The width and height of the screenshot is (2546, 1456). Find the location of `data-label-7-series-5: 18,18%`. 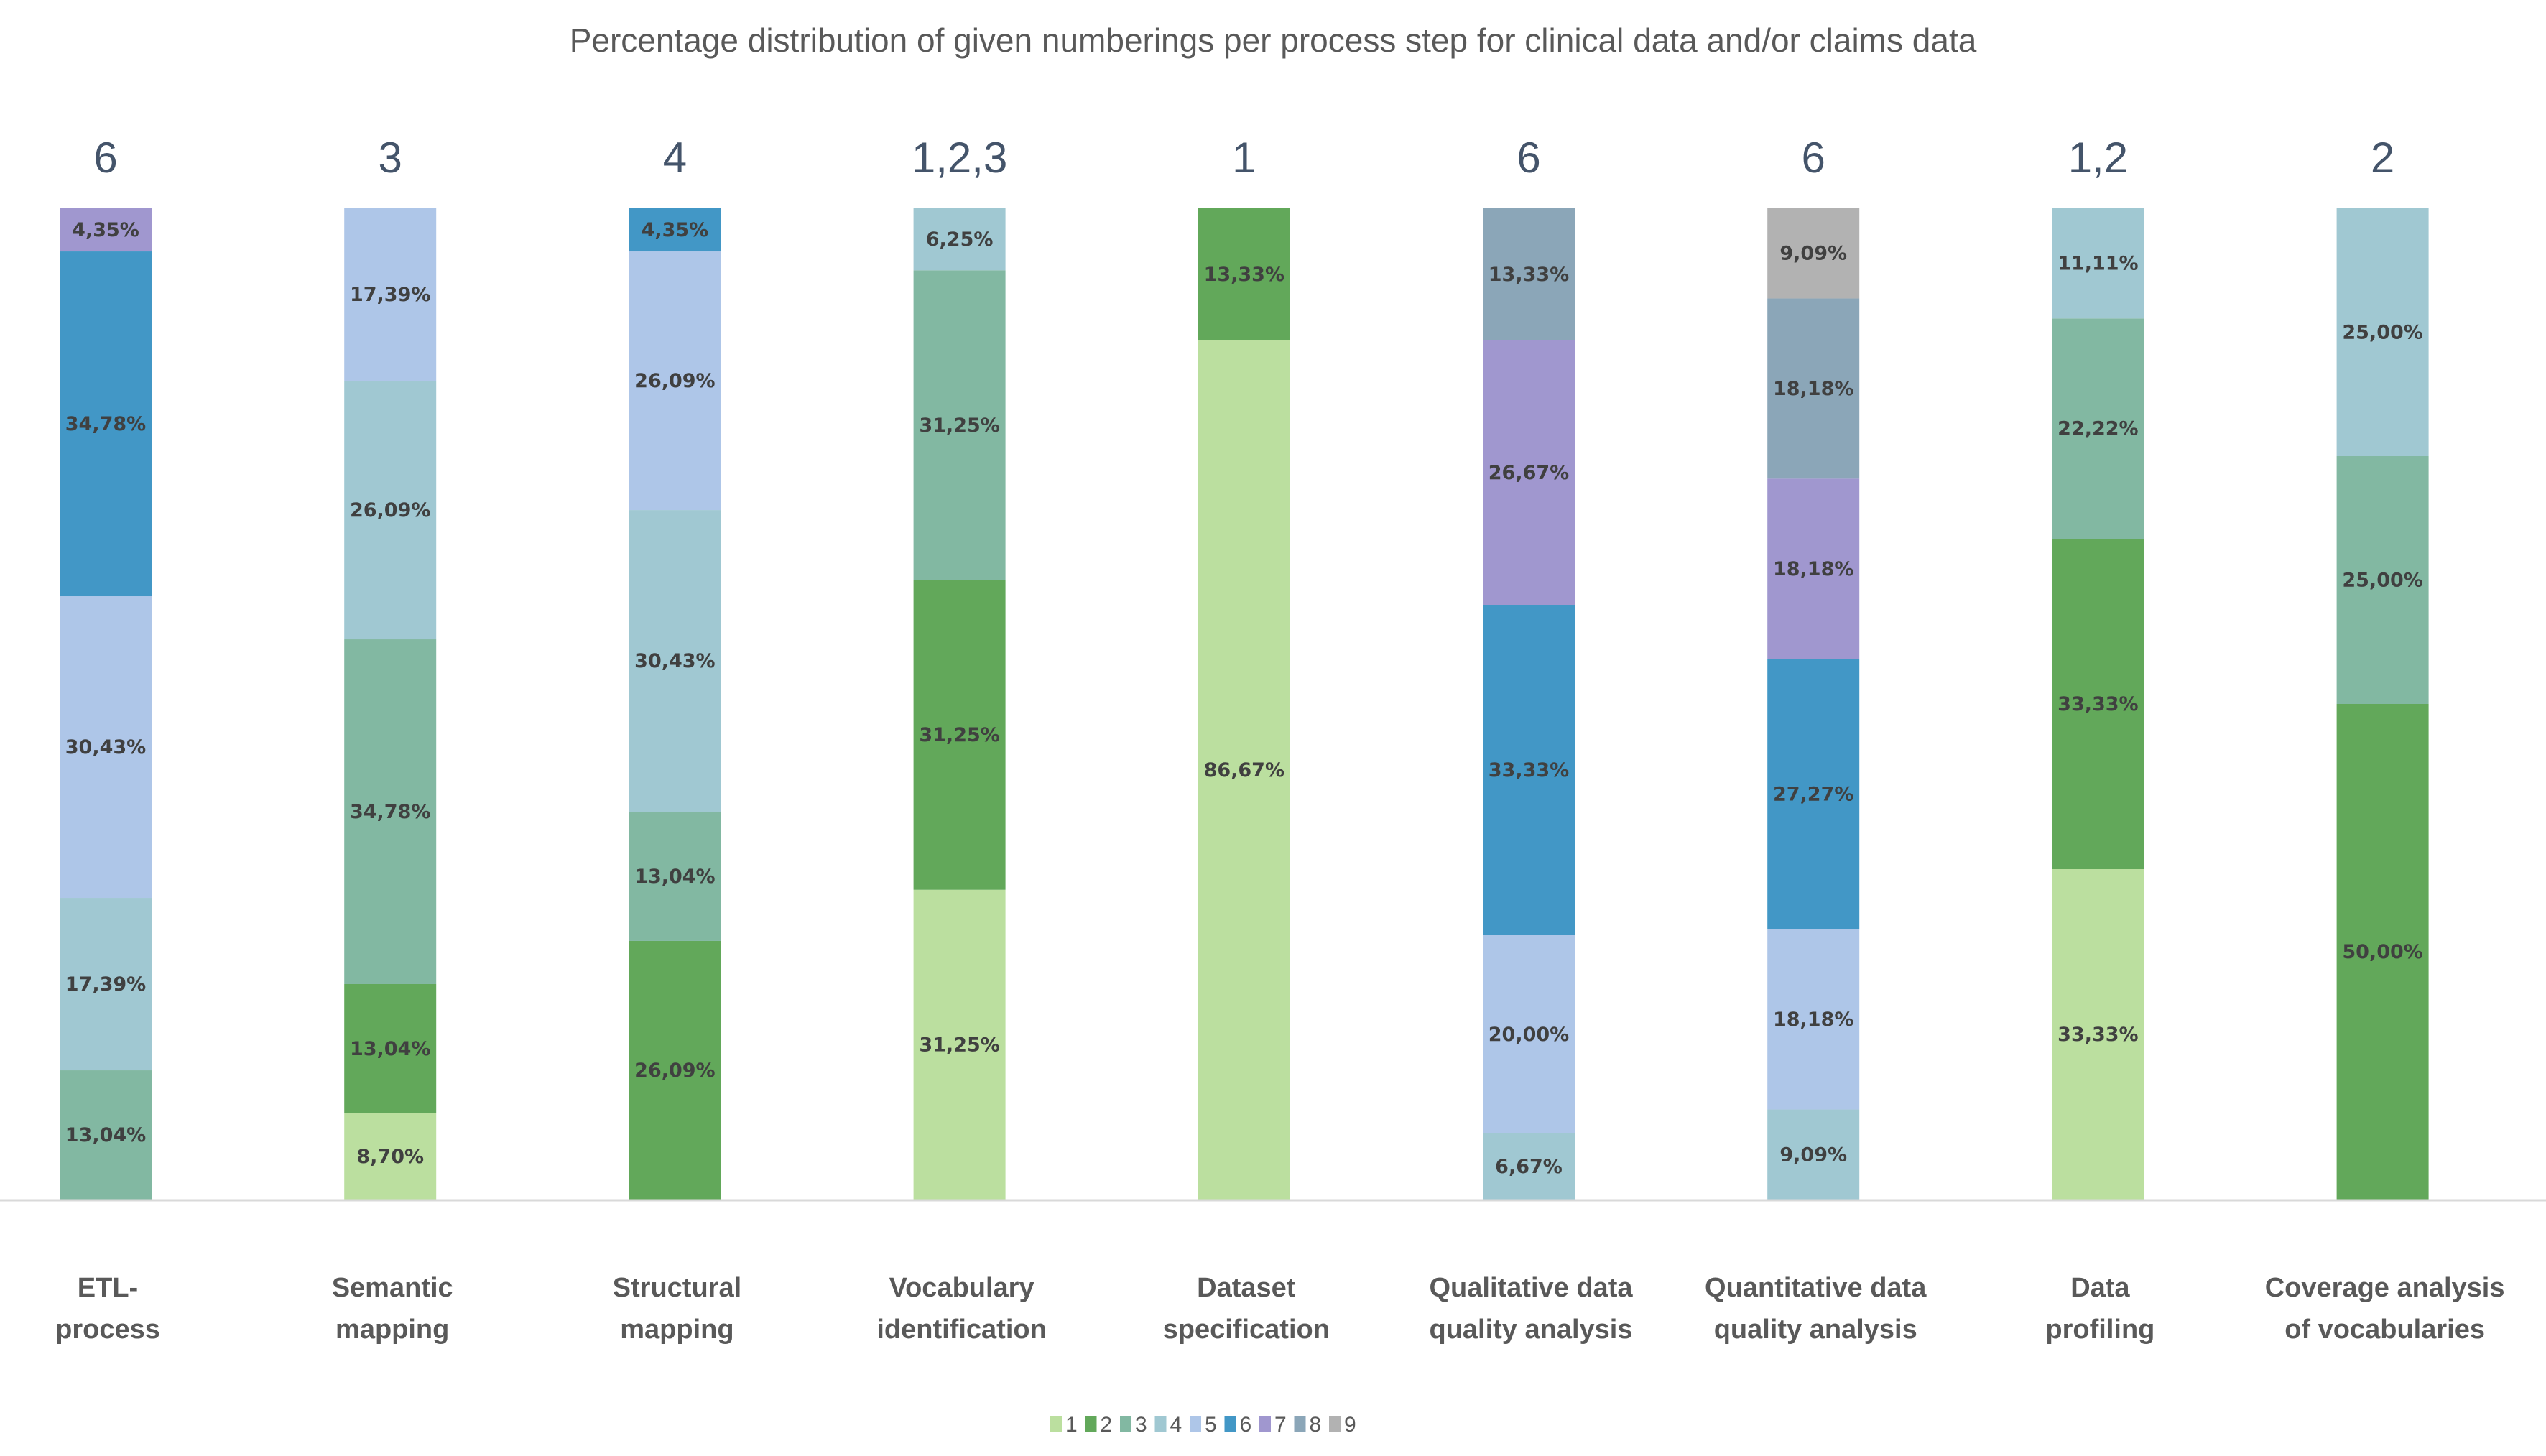

data-label-7-series-5: 18,18% is located at coordinates (1813, 1019).